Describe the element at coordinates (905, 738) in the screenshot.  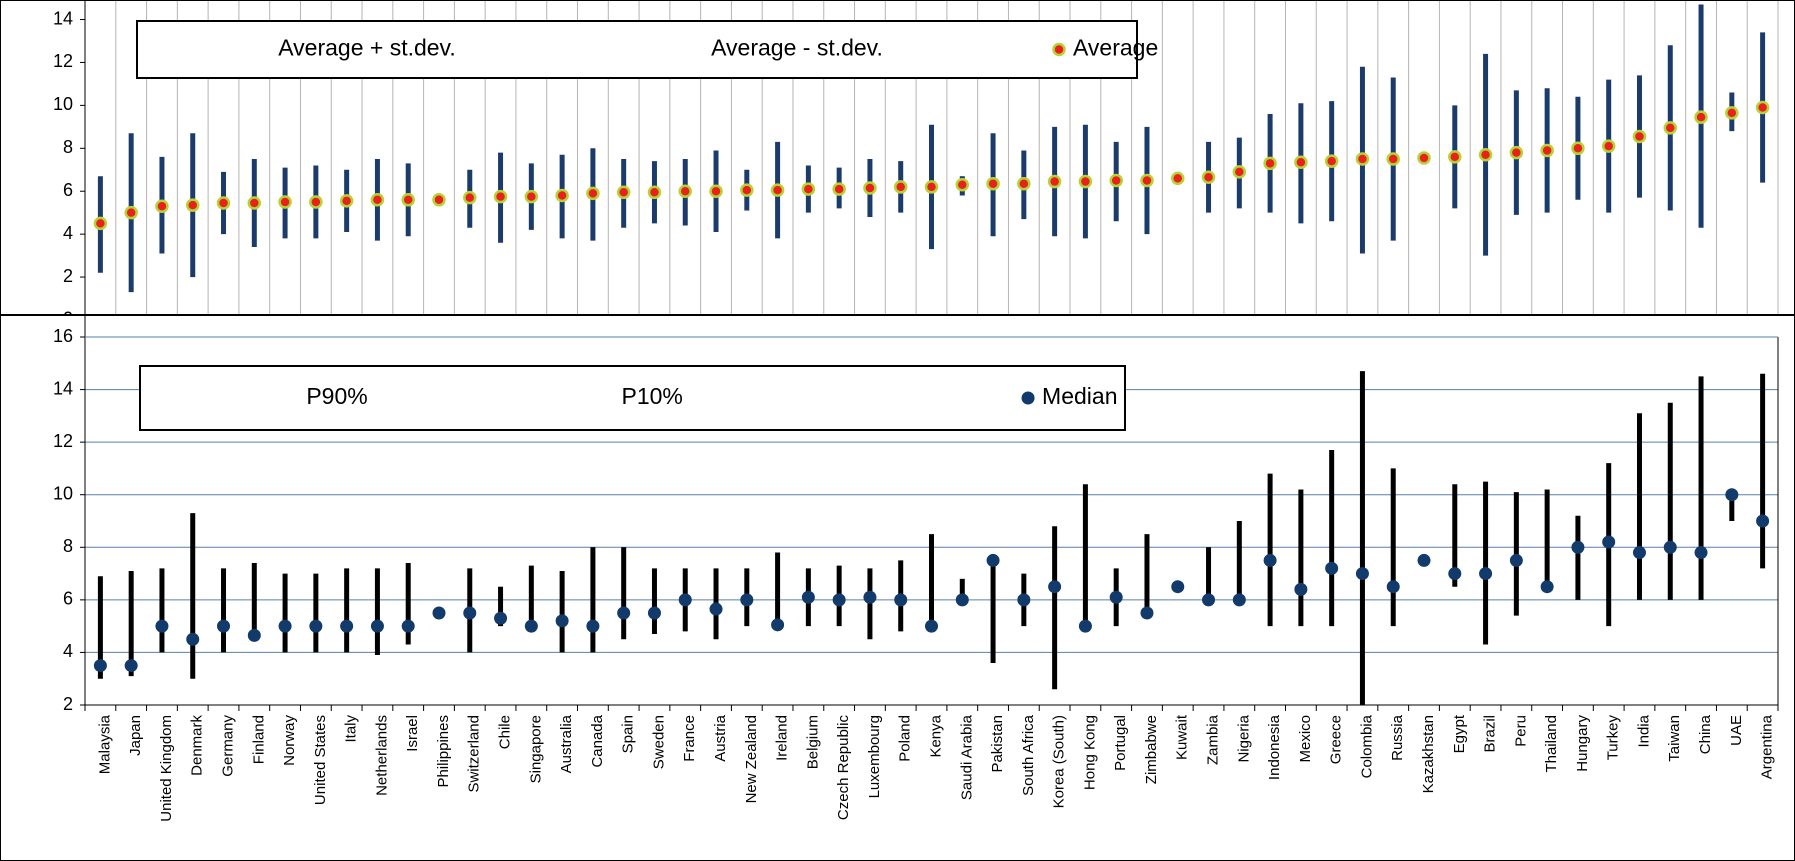
I see `x-tick-label: Poland` at that location.